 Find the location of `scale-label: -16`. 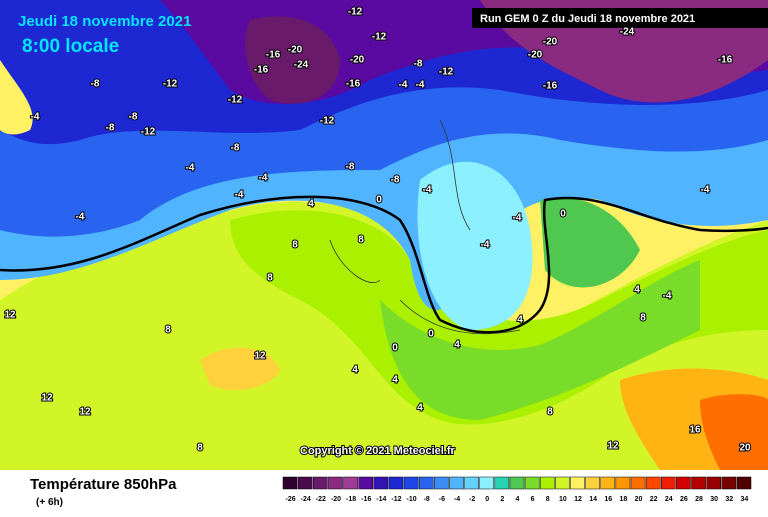

scale-label: -16 is located at coordinates (366, 499).